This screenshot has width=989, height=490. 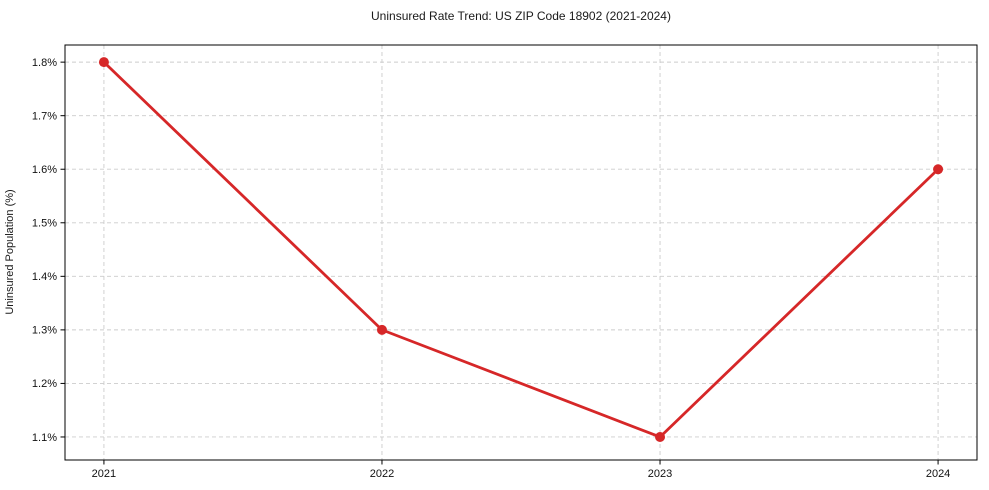 I want to click on x-tick-label: 2022, so click(x=382, y=474).